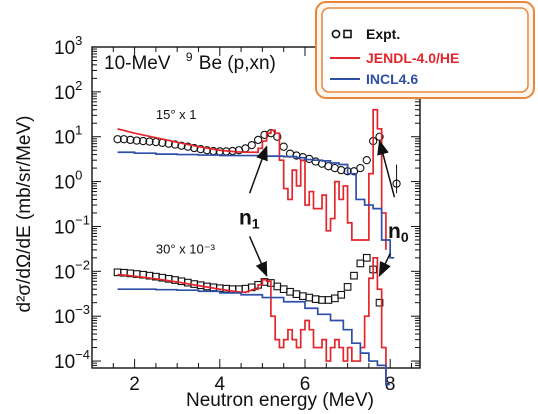 This screenshot has width=538, height=414. What do you see at coordinates (189, 57) in the screenshot?
I see `chart-title-mass: 9` at bounding box center [189, 57].